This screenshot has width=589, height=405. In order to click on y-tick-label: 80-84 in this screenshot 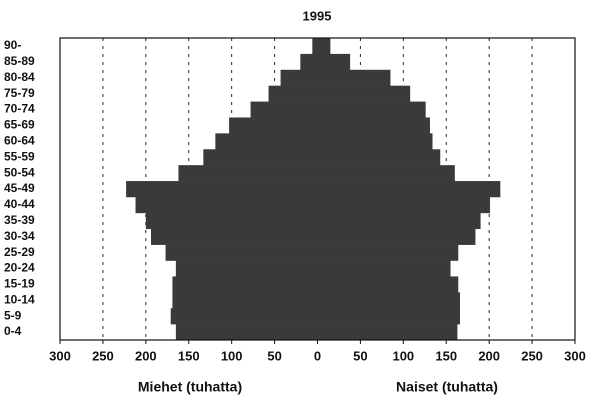, I will do `click(19, 77)`.